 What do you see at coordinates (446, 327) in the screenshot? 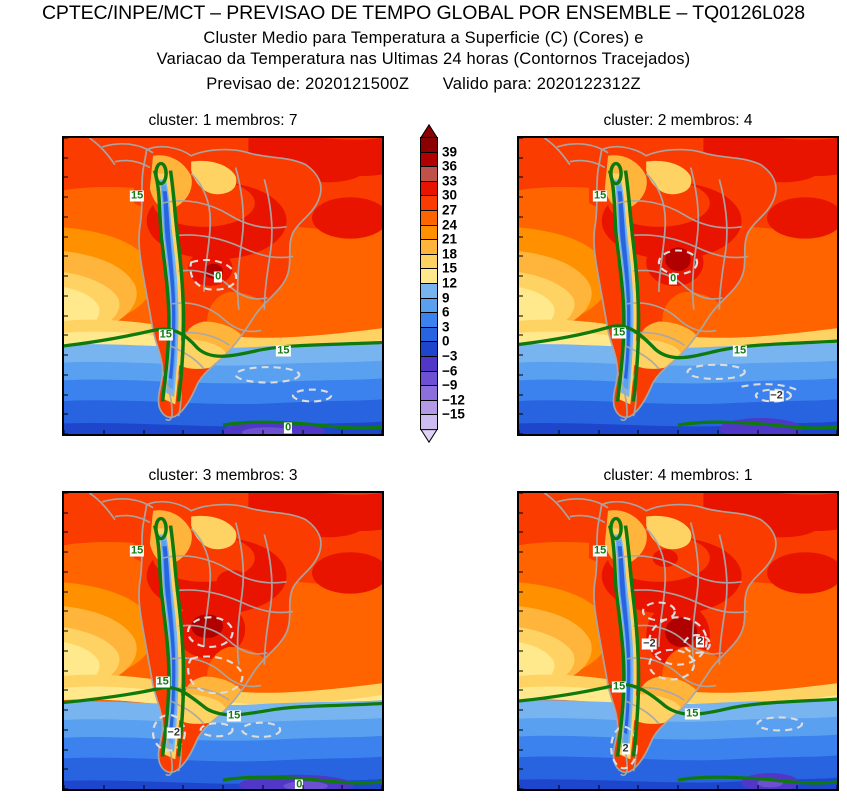
I see `colorbar-tick-label: 3` at bounding box center [446, 327].